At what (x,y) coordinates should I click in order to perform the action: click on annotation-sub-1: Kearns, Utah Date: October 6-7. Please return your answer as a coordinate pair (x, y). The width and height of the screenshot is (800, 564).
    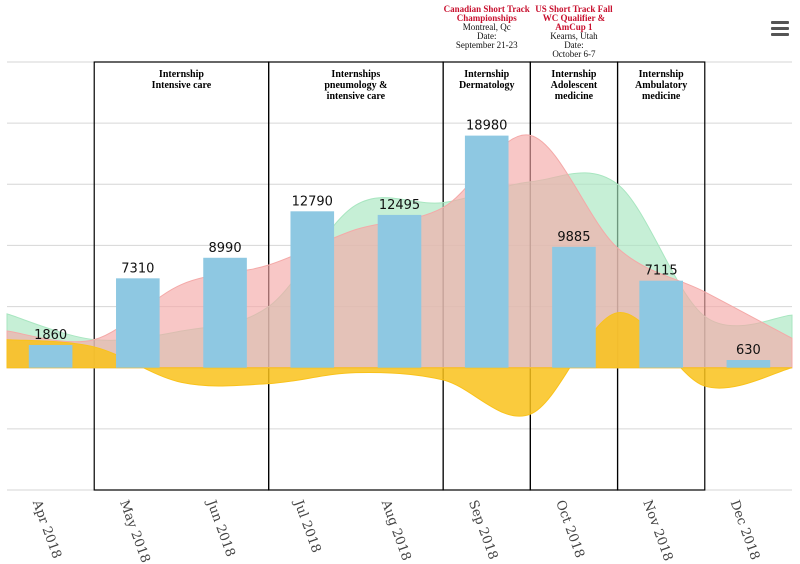
    Looking at the image, I should click on (574, 45).